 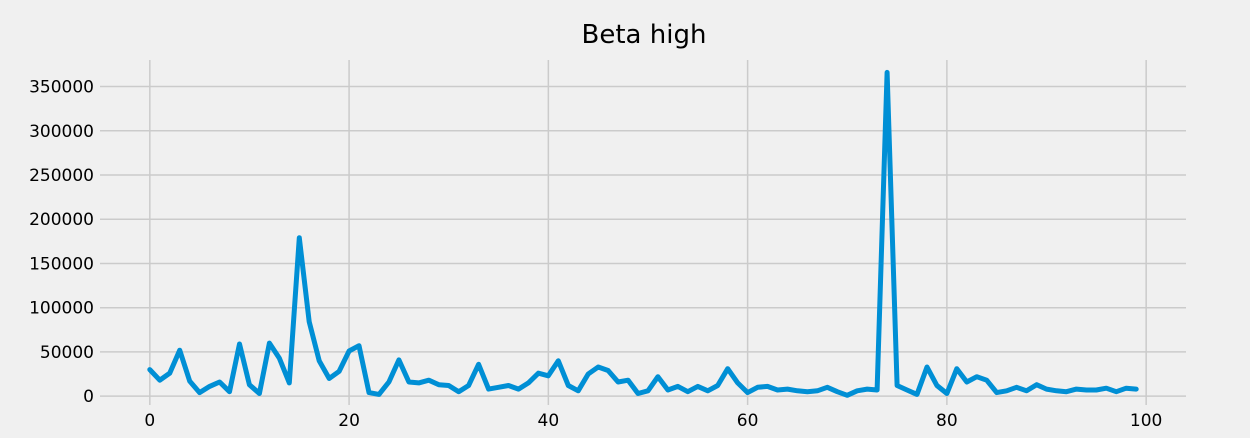 What do you see at coordinates (644, 35) in the screenshot?
I see `chart-title: Beta high` at bounding box center [644, 35].